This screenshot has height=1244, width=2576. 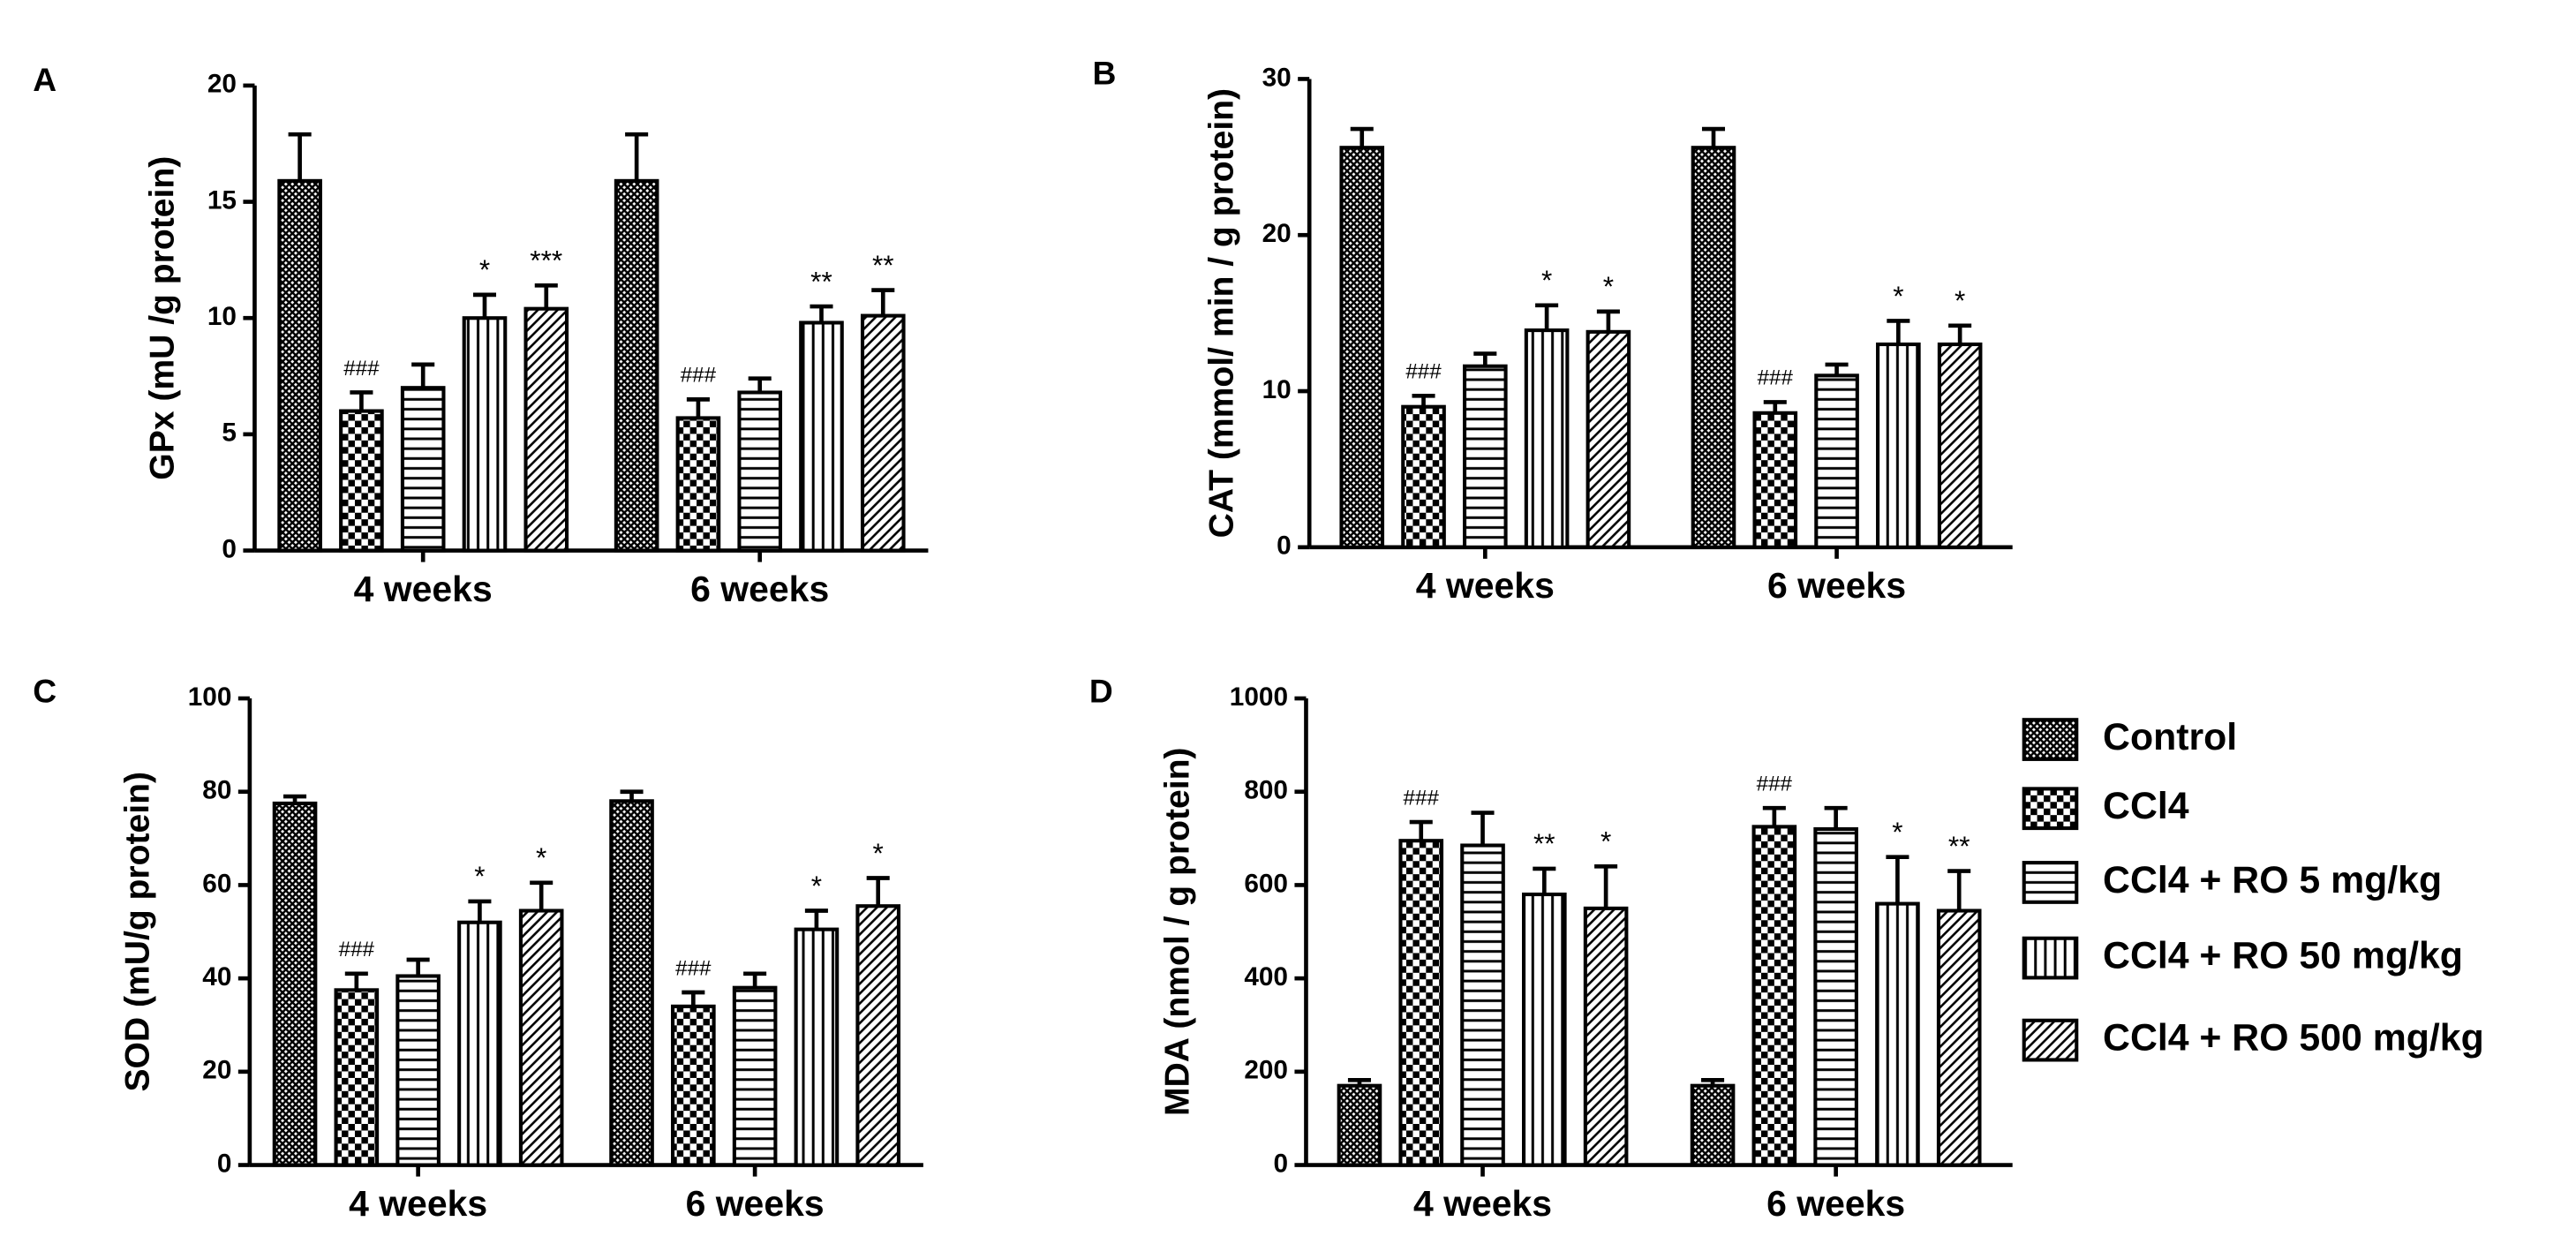 What do you see at coordinates (546, 260) in the screenshot?
I see `significance-label: ***` at bounding box center [546, 260].